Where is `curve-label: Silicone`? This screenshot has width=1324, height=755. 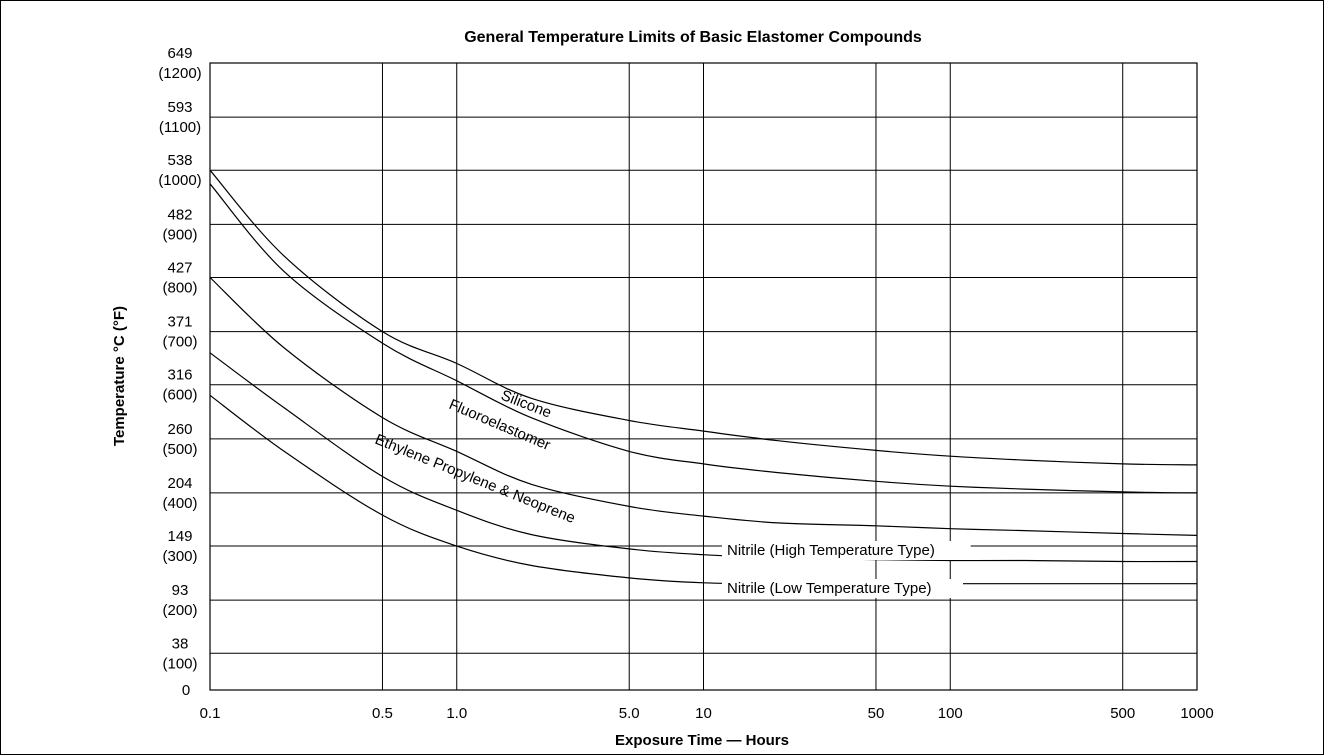 curve-label: Silicone is located at coordinates (526, 404).